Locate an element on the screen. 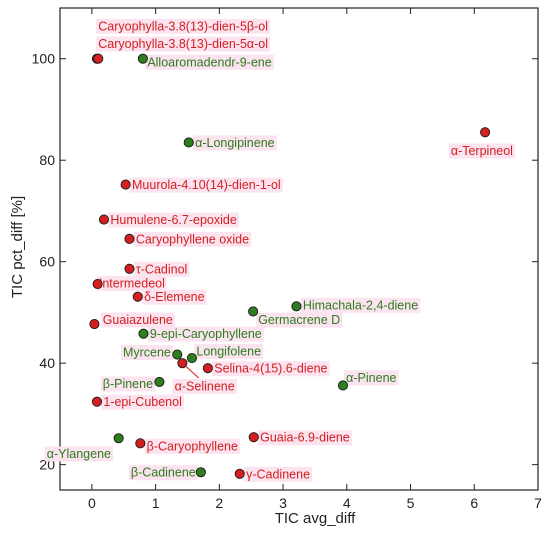 This screenshot has width=550, height=533. x-tick-label: 7 is located at coordinates (538, 503).